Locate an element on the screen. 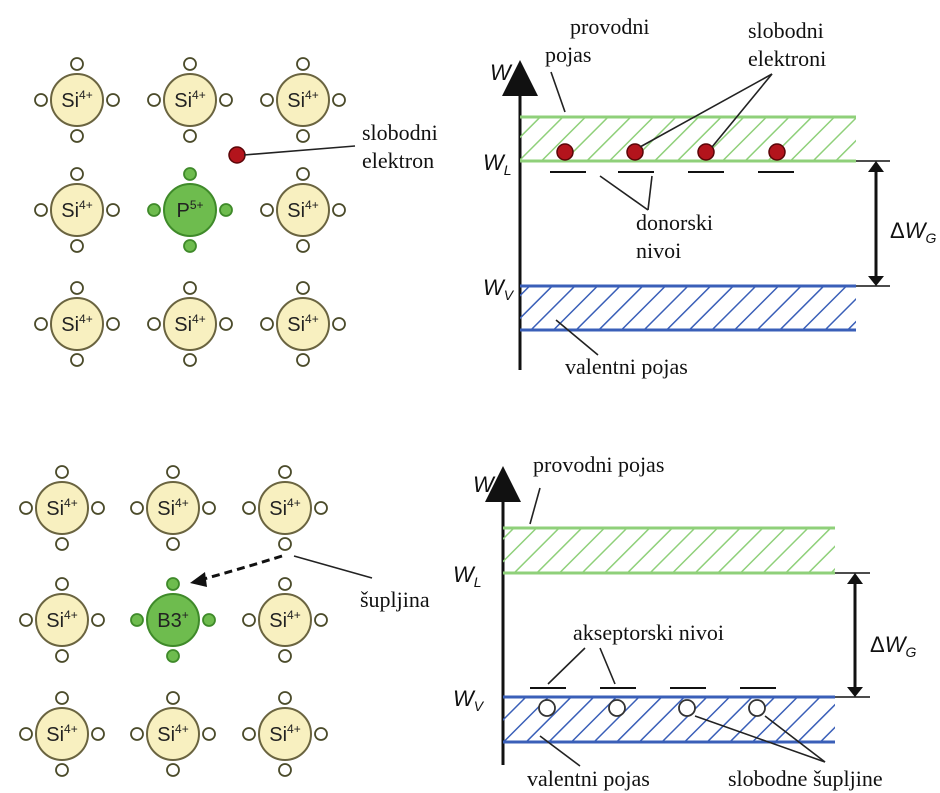 This screenshot has height=793, width=940. hole-annotation: šupljina is located at coordinates (310, 583).